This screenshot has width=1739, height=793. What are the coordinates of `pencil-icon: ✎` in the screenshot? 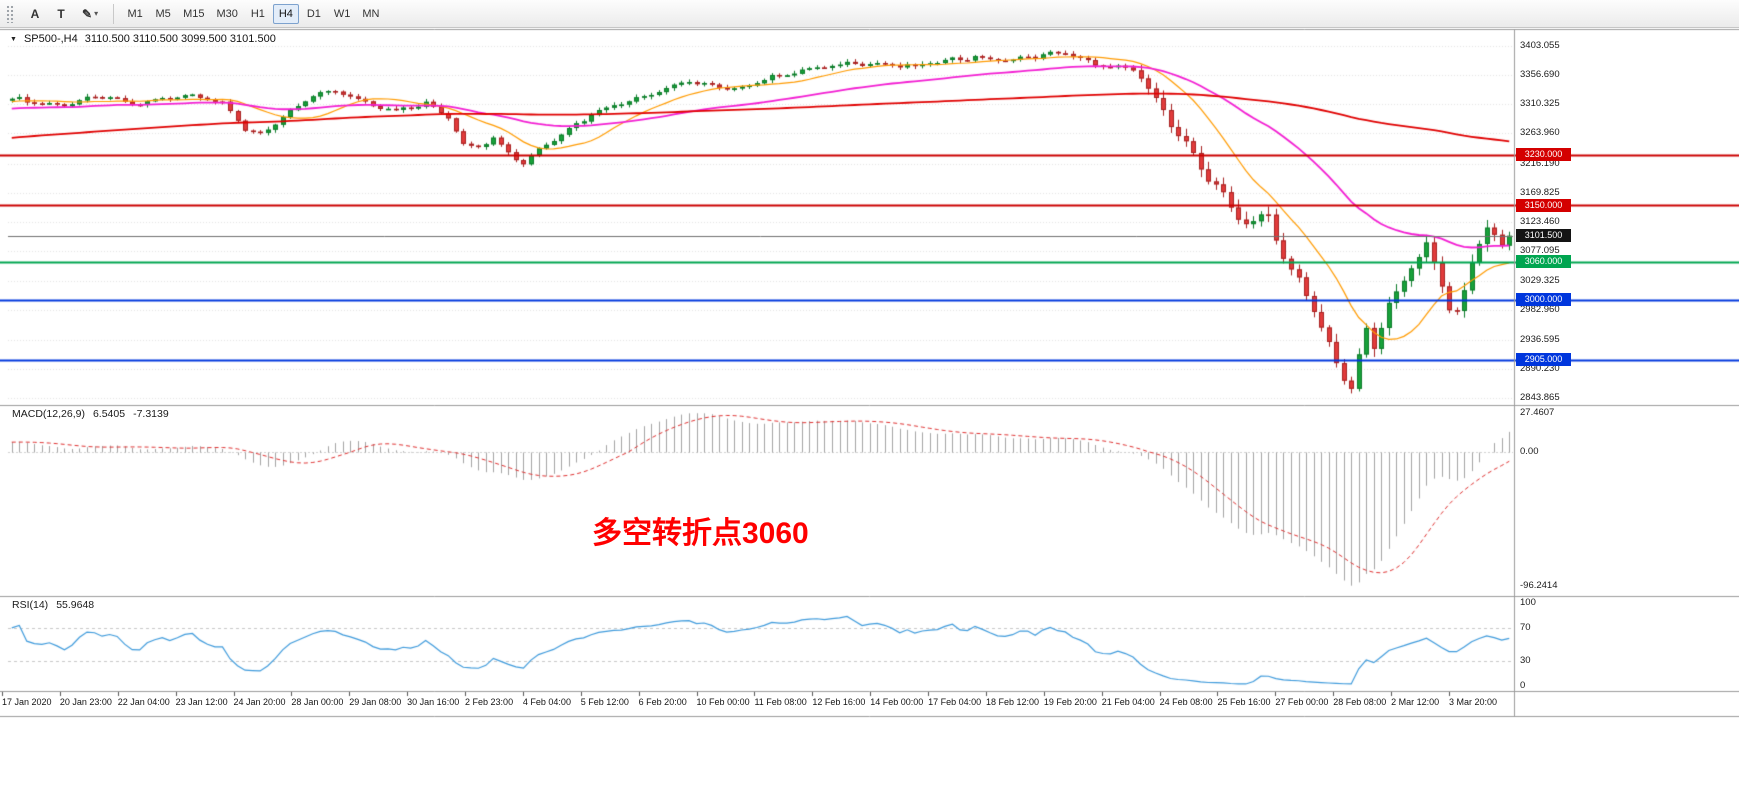 It's located at (87, 13).